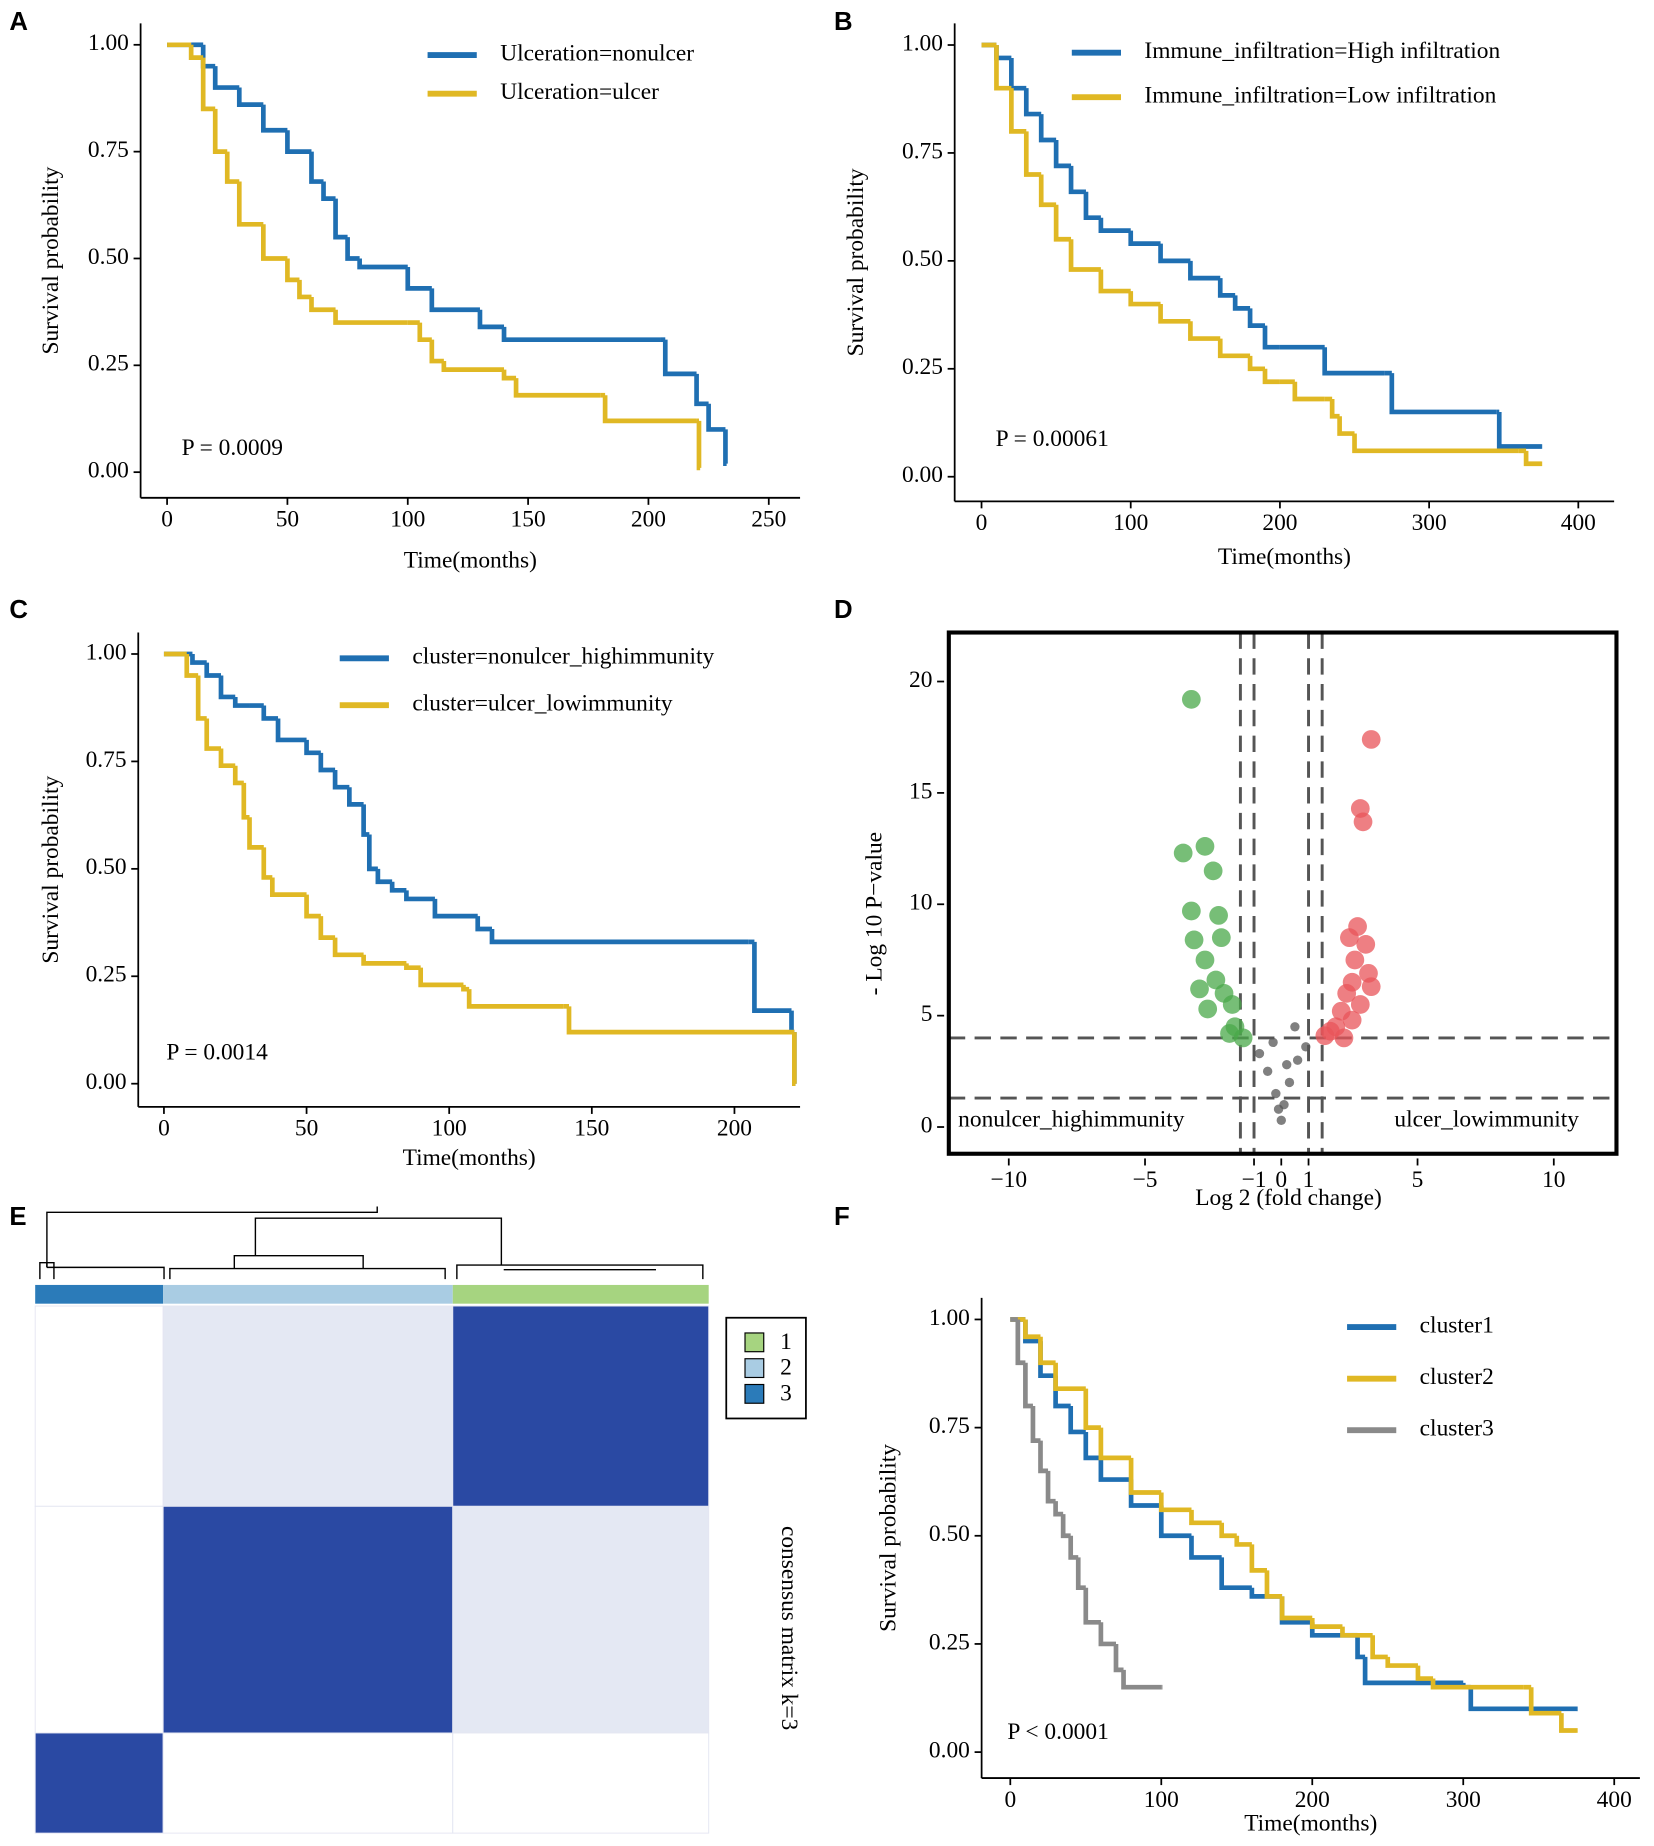 Image resolution: width=1654 pixels, height=1846 pixels. What do you see at coordinates (108, 43) in the screenshot?
I see `y-tick-label: 1.00` at bounding box center [108, 43].